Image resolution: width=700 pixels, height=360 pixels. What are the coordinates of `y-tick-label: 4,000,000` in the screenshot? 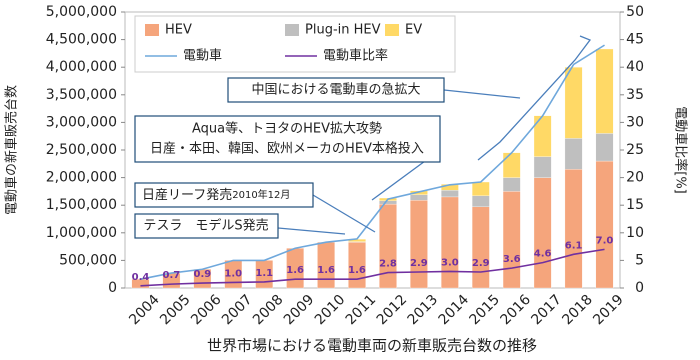 It's located at (81, 67).